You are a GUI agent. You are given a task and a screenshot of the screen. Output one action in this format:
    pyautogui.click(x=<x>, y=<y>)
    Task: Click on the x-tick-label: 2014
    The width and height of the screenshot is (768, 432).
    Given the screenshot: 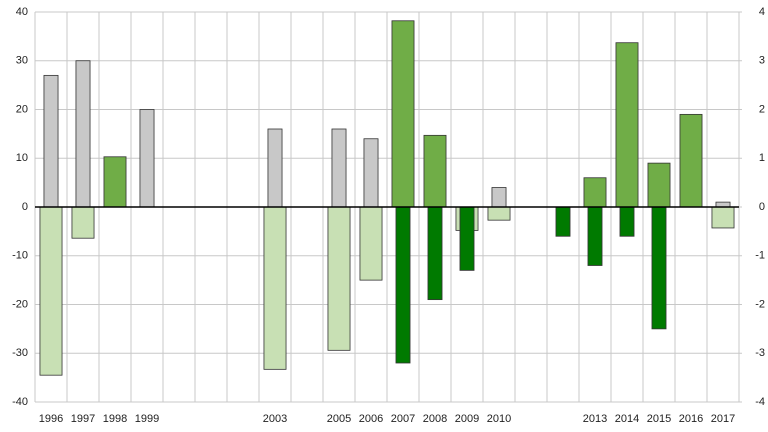 What is the action you would take?
    pyautogui.click(x=627, y=419)
    